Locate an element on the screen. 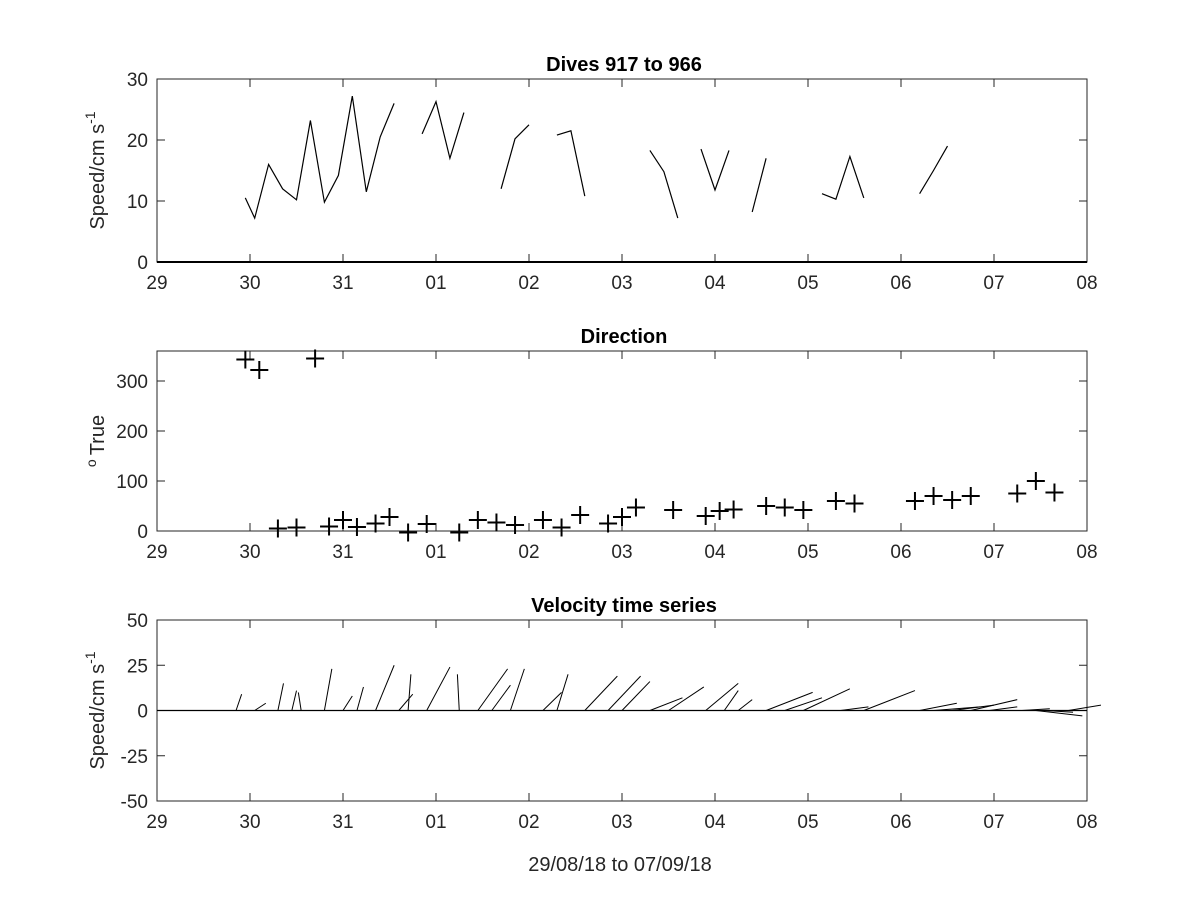  y-label-superscript: -1 is located at coordinates (90, 117).